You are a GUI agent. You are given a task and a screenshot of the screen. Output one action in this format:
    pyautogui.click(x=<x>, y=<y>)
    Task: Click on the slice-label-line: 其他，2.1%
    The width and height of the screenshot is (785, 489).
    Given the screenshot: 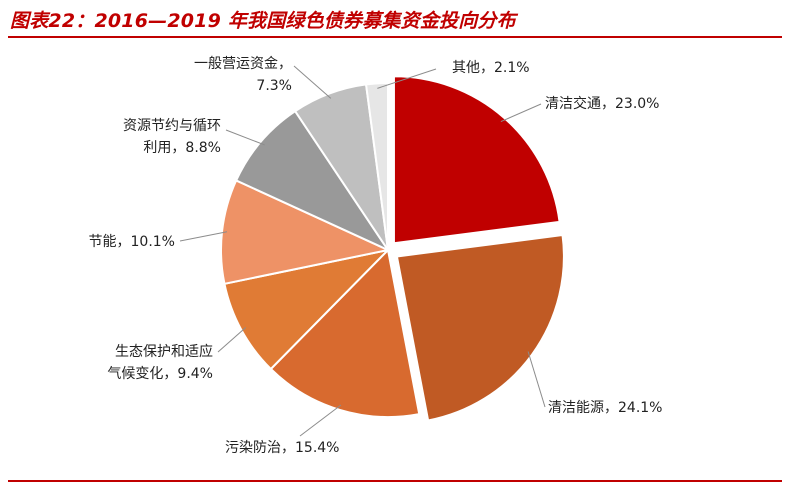 What is the action you would take?
    pyautogui.click(x=491, y=68)
    